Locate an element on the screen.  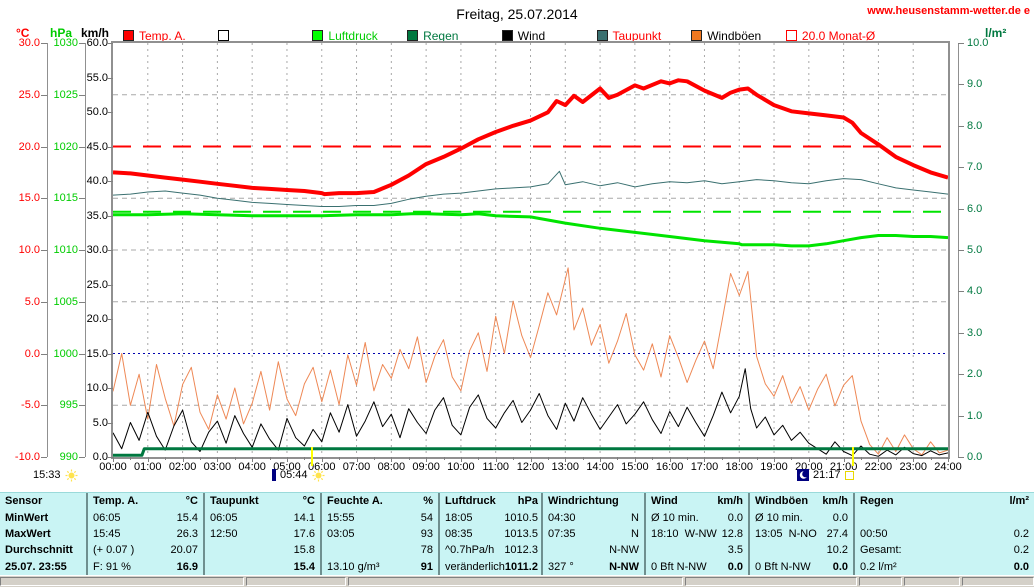
wind-tick-label: 25.0 is located at coordinates (97, 284).